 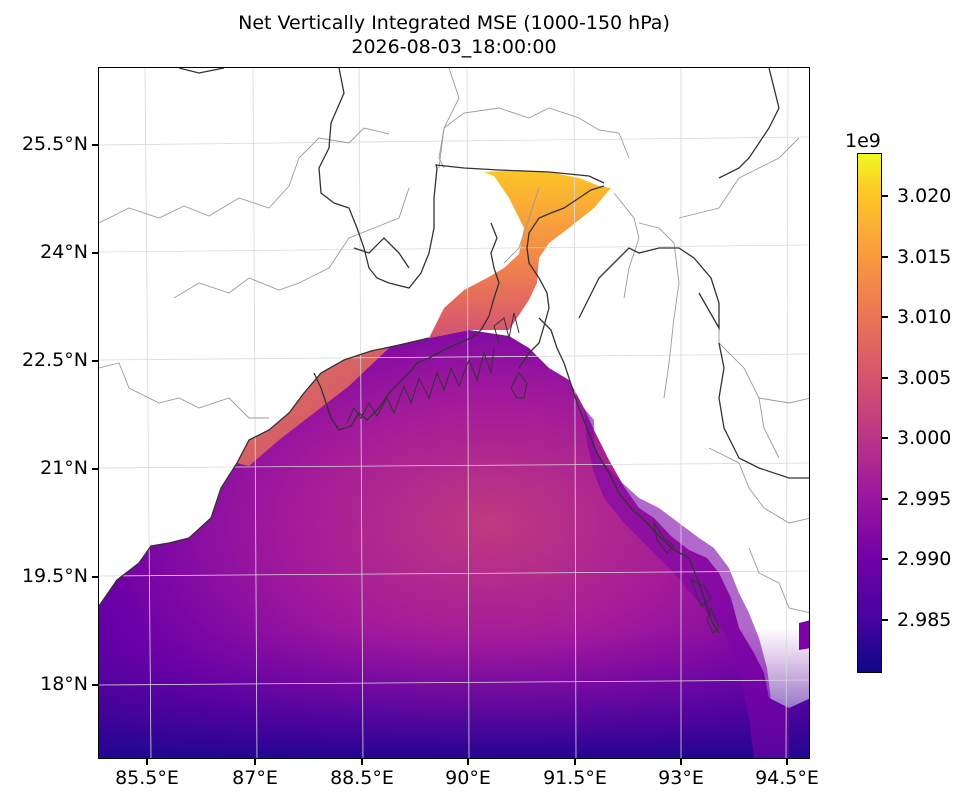 I want to click on colorbar-label: 3.020, so click(x=924, y=196).